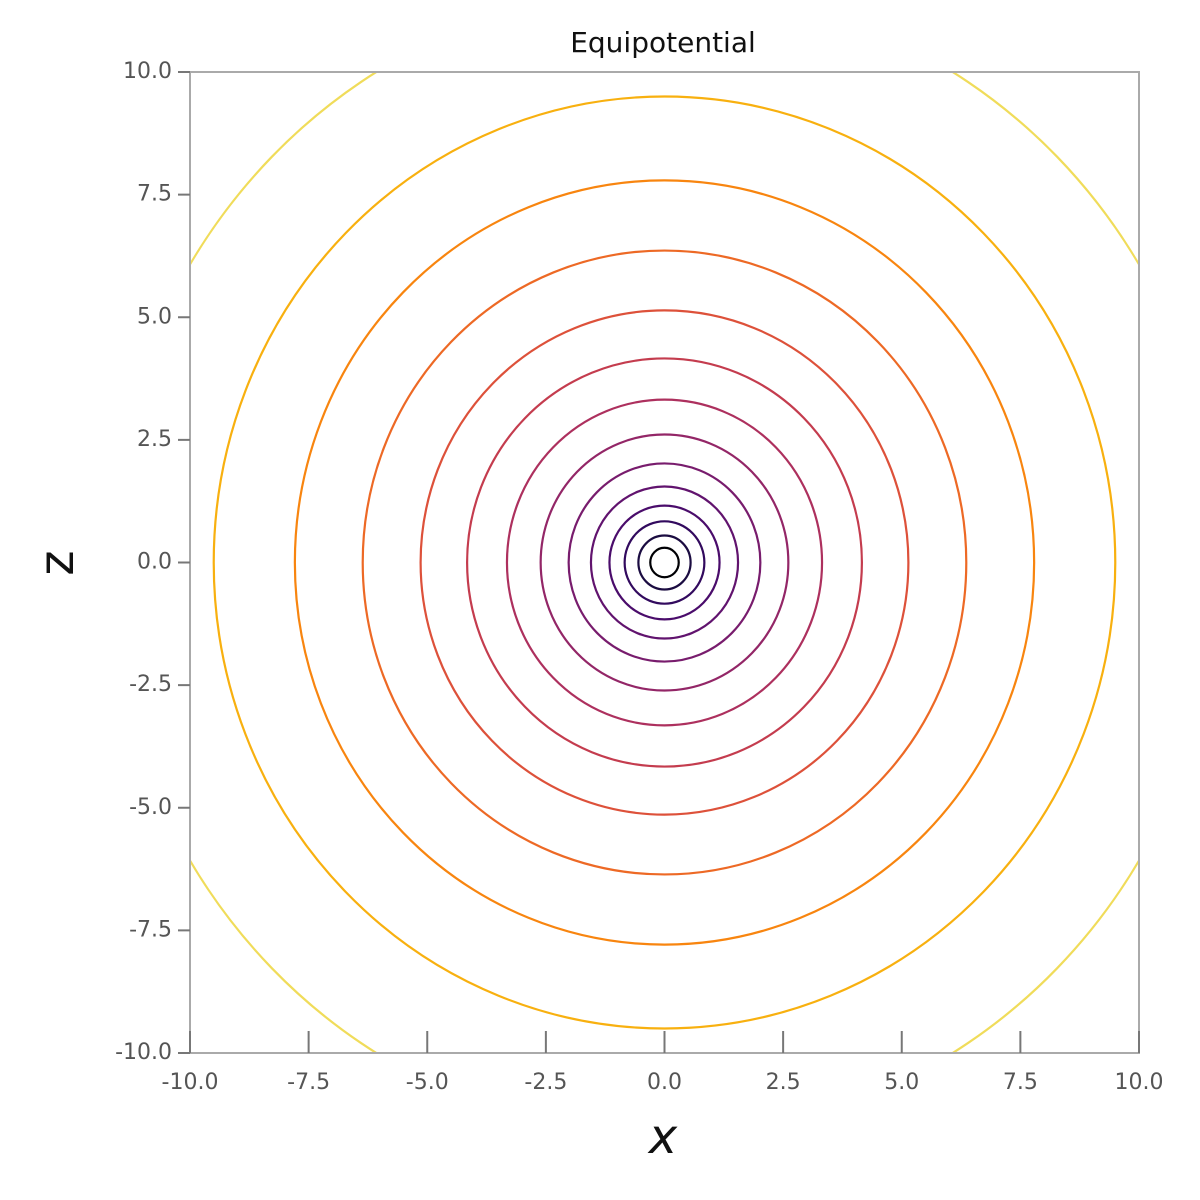 Image resolution: width=1200 pixels, height=1200 pixels. Describe the element at coordinates (154, 316) in the screenshot. I see `y-tick-label: 5.0` at that location.